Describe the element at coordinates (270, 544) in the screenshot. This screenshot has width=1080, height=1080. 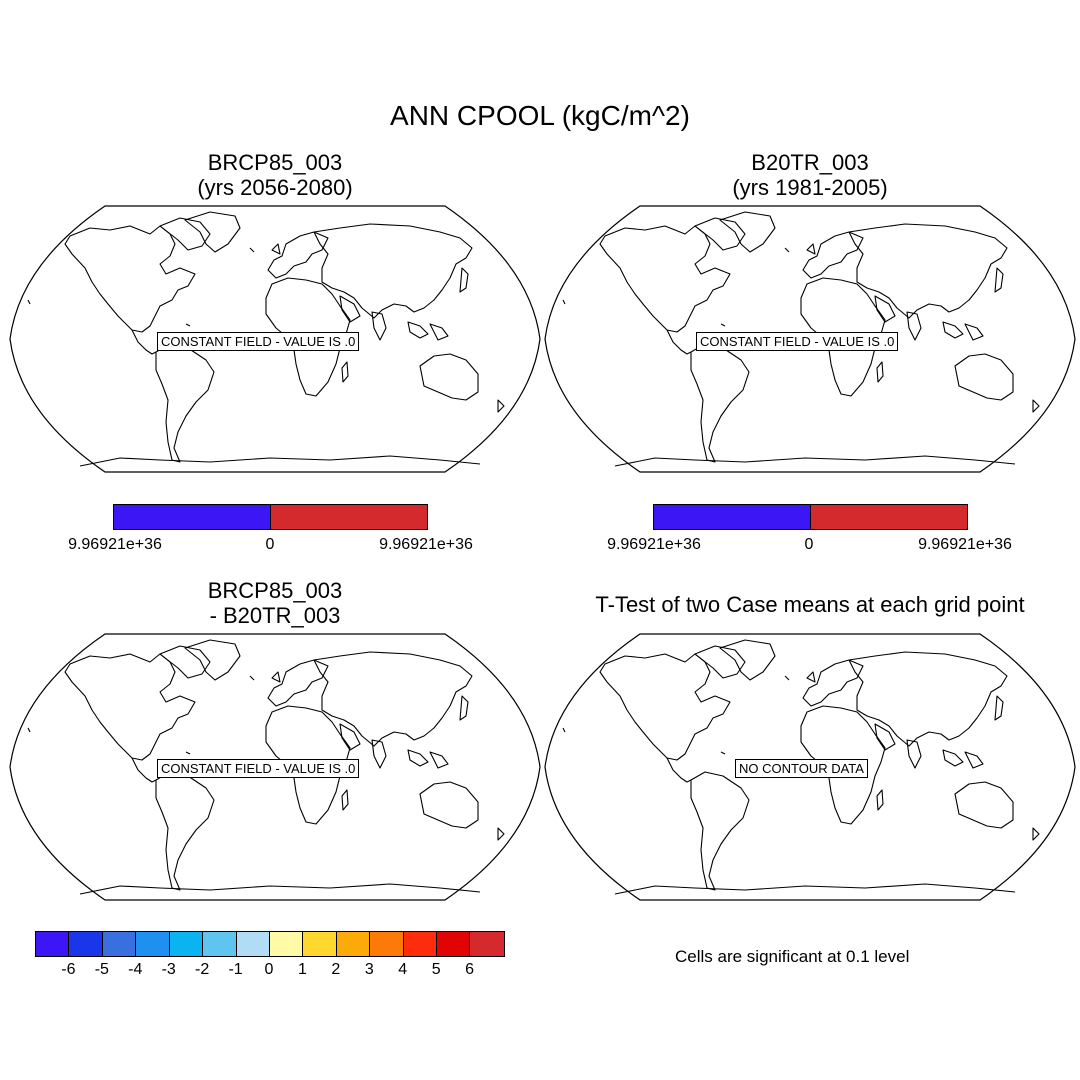
I see `colorbar-case1-label: 0` at that location.